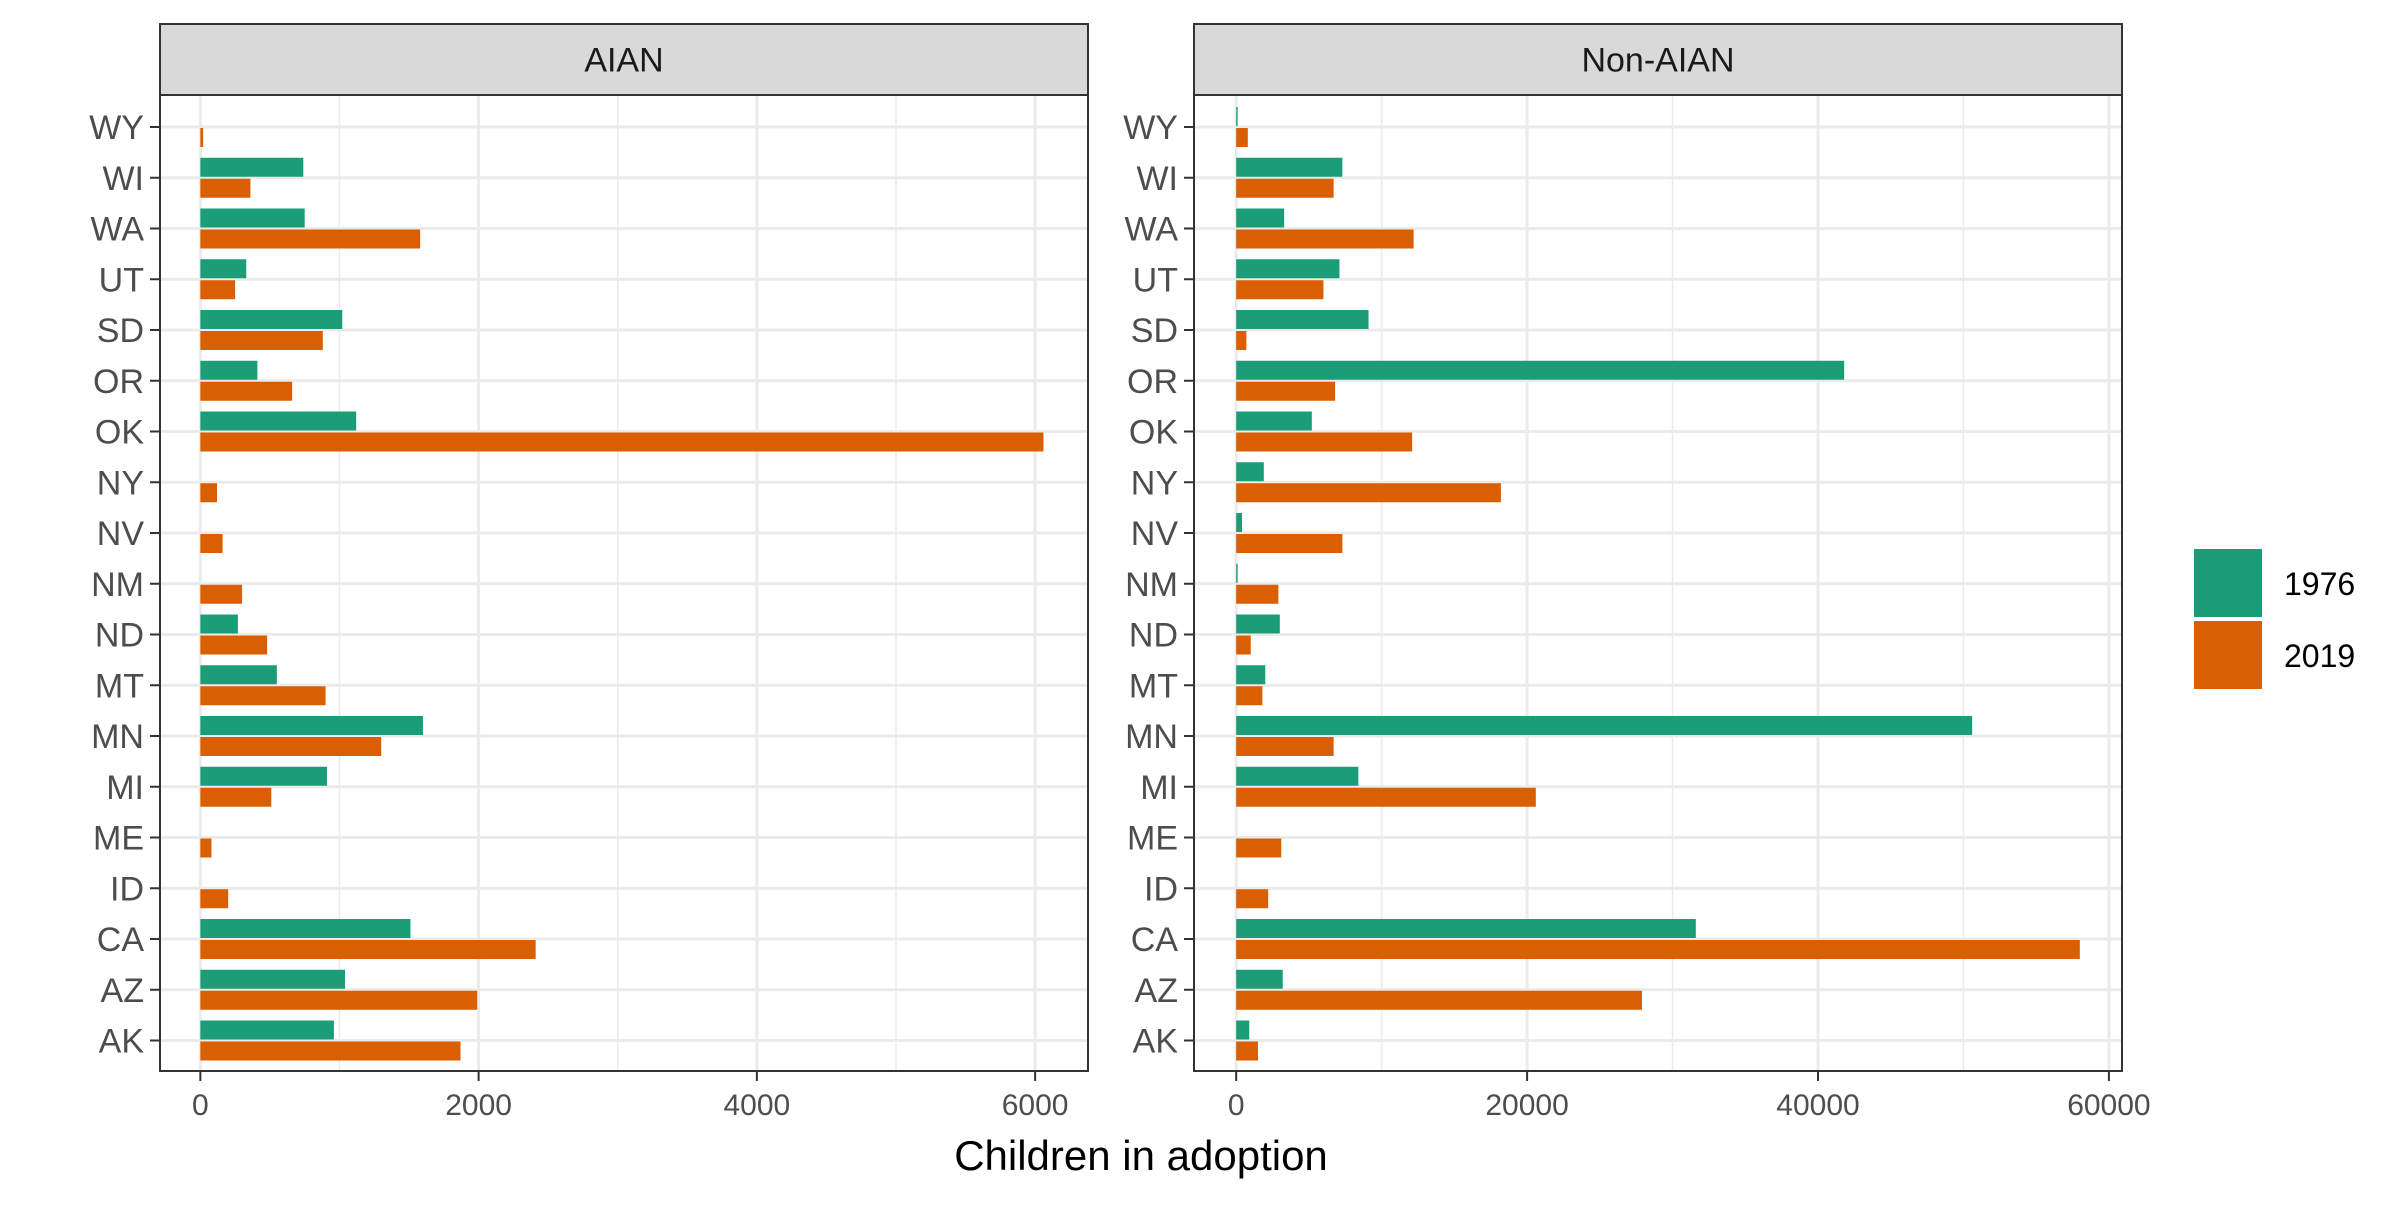  I want to click on panel-1-y-tick-label-mi: MI, so click(125, 788).